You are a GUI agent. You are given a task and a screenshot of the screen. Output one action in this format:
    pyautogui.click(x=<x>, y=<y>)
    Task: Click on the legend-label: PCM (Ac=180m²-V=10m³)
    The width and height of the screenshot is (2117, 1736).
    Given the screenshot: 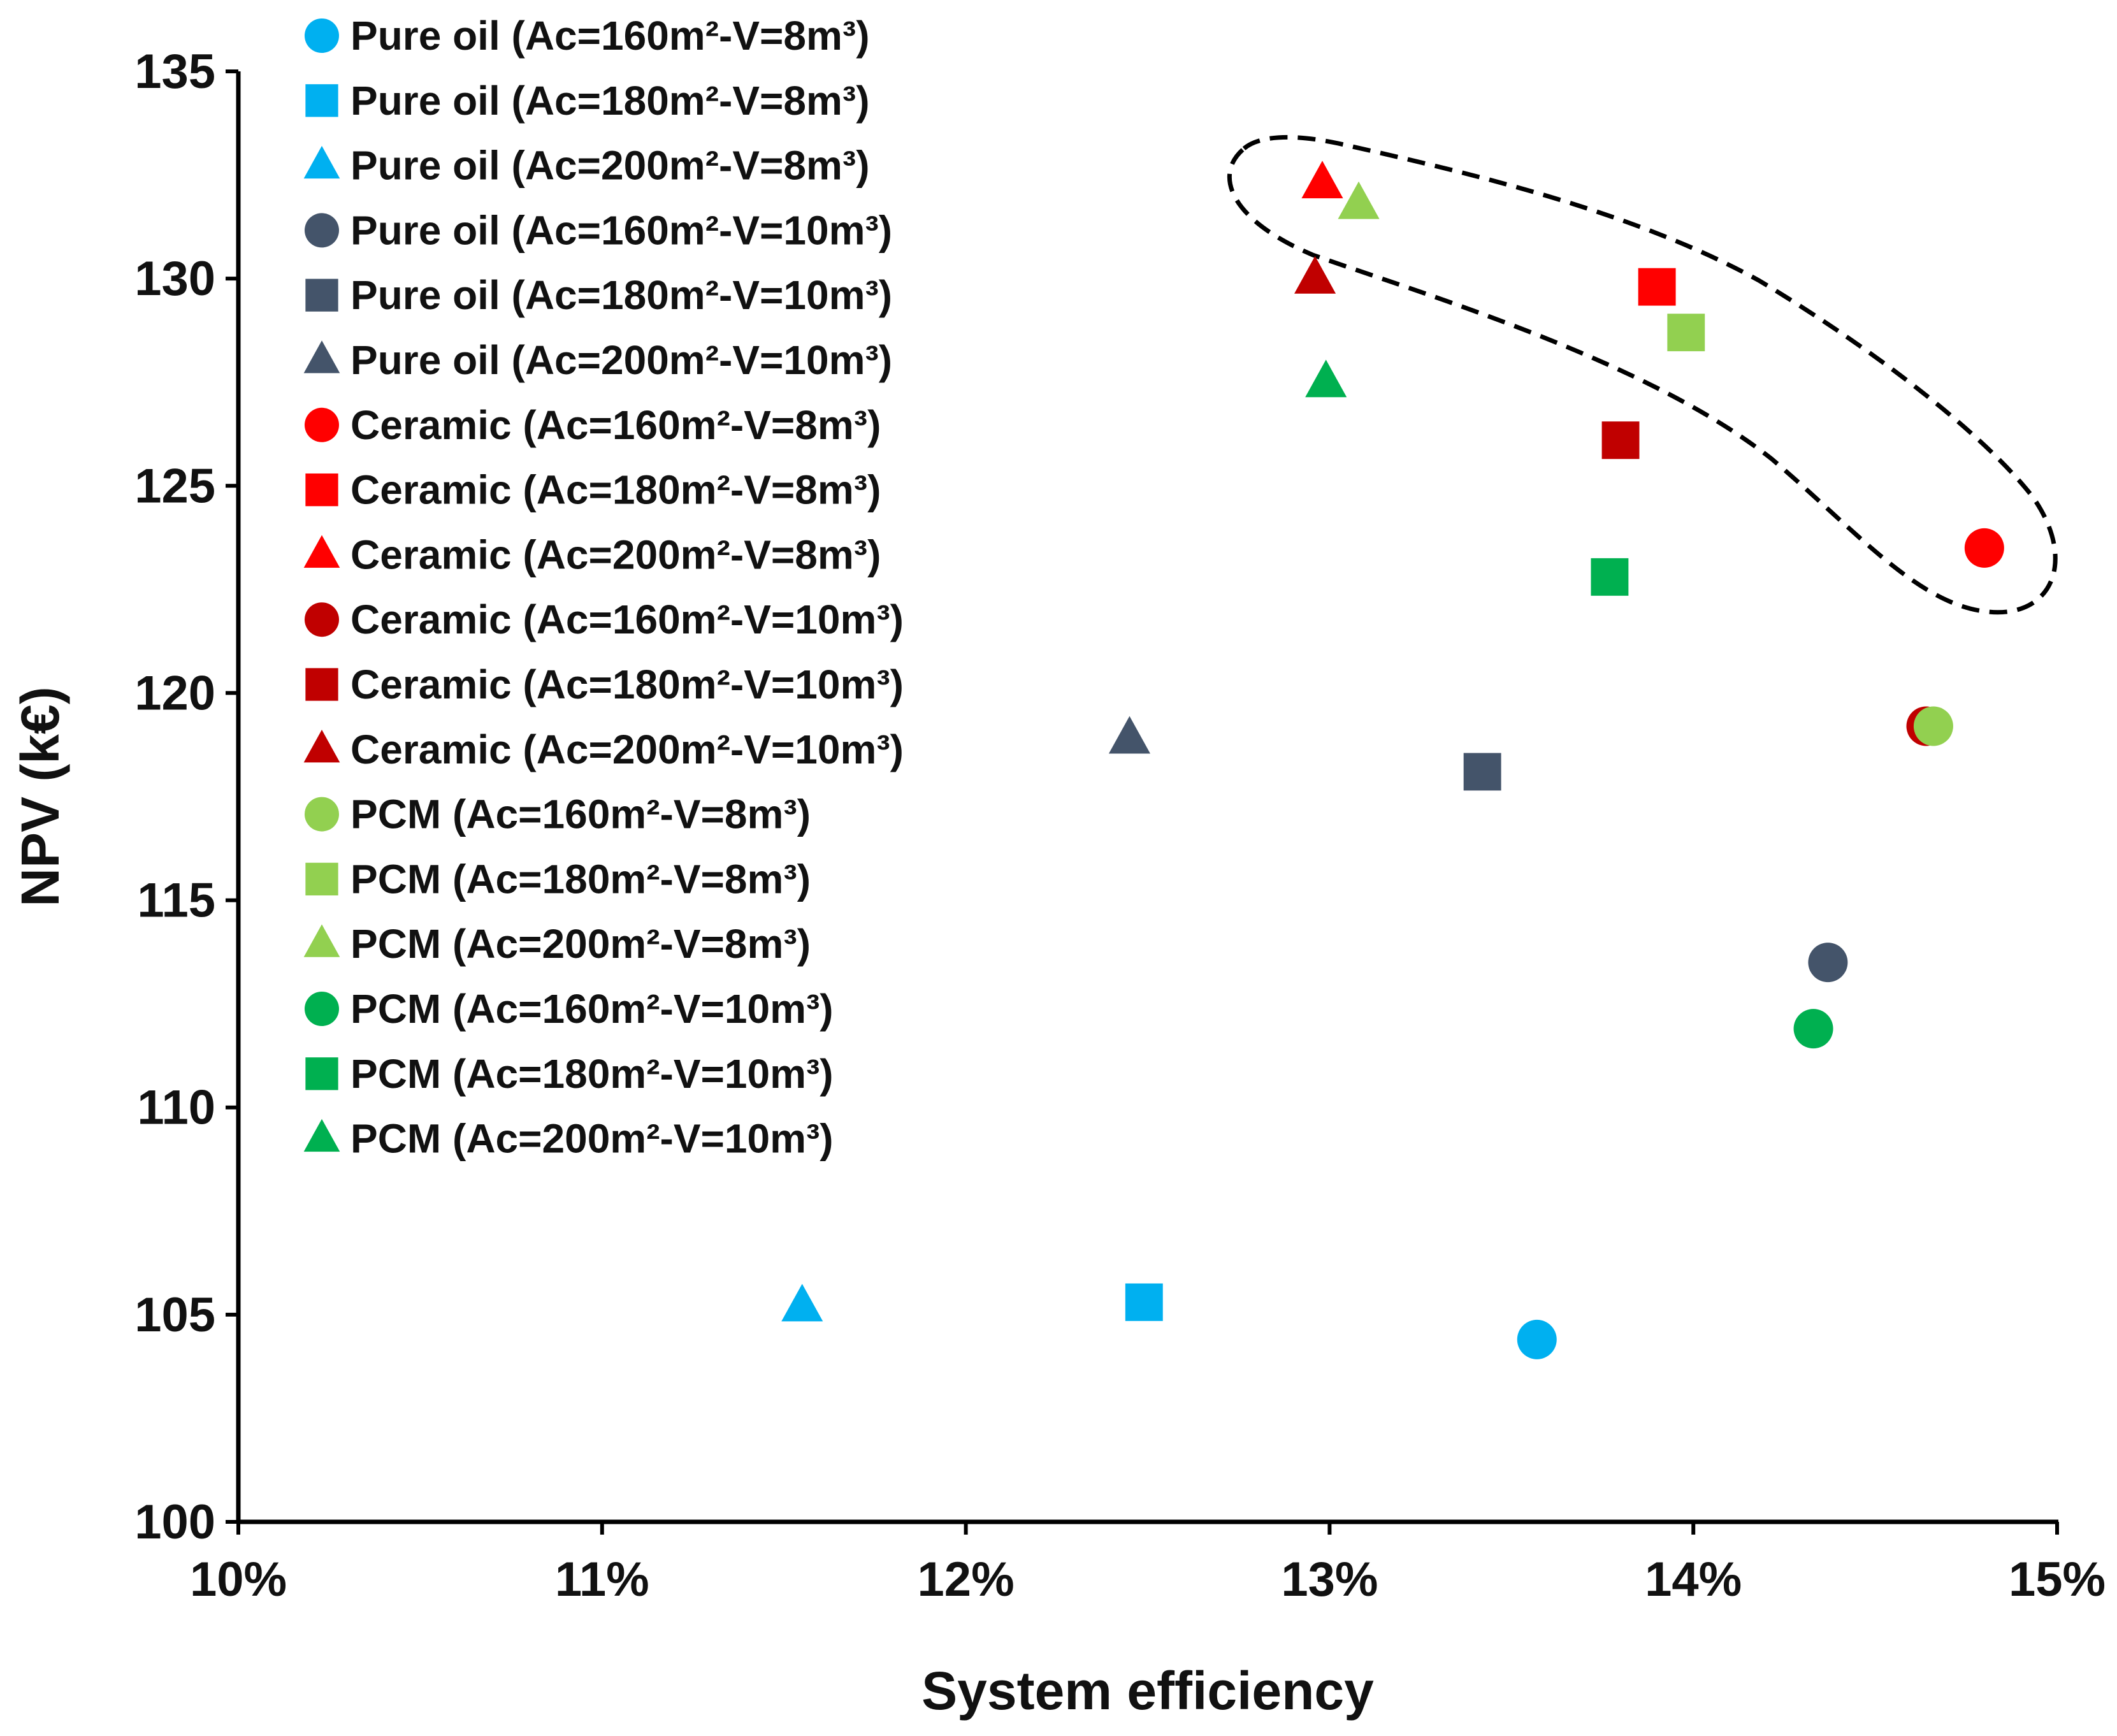 What is the action you would take?
    pyautogui.click(x=592, y=1074)
    